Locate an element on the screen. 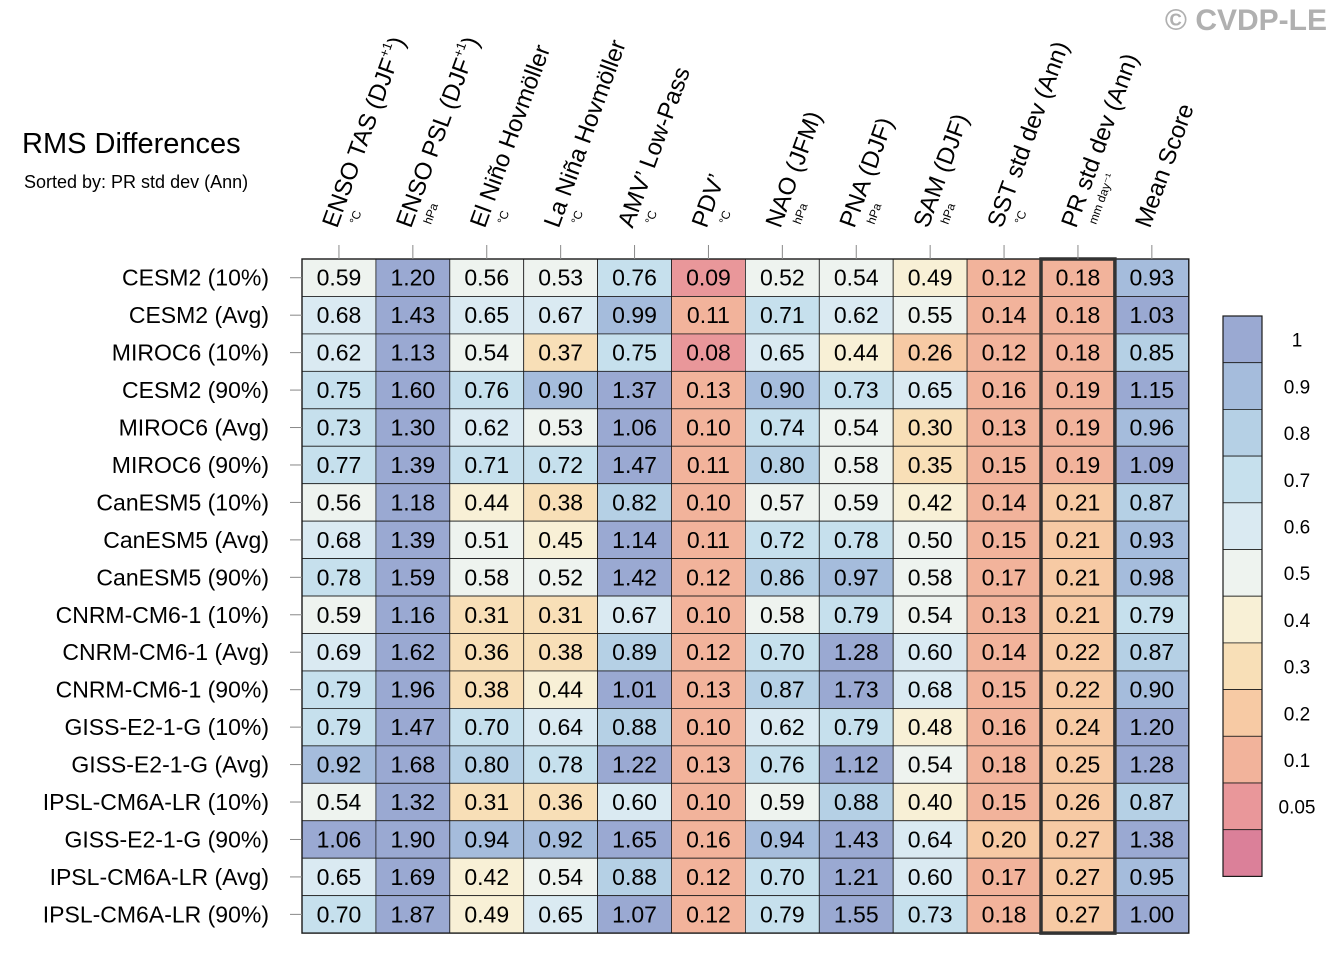 Image resolution: width=1337 pixels, height=954 pixels. cell-value-label: 1.73 is located at coordinates (856, 690).